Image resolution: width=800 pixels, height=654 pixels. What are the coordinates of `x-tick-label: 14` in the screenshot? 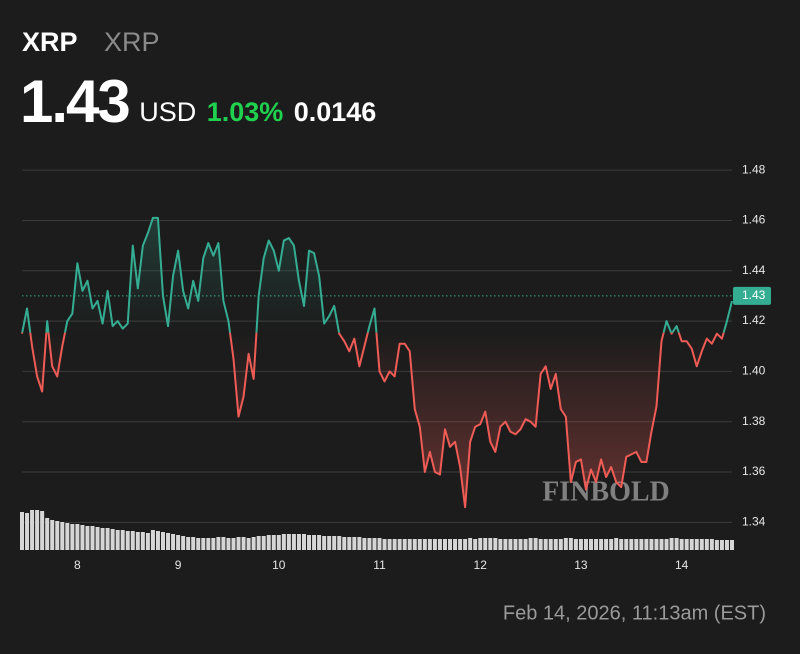 It's located at (682, 565).